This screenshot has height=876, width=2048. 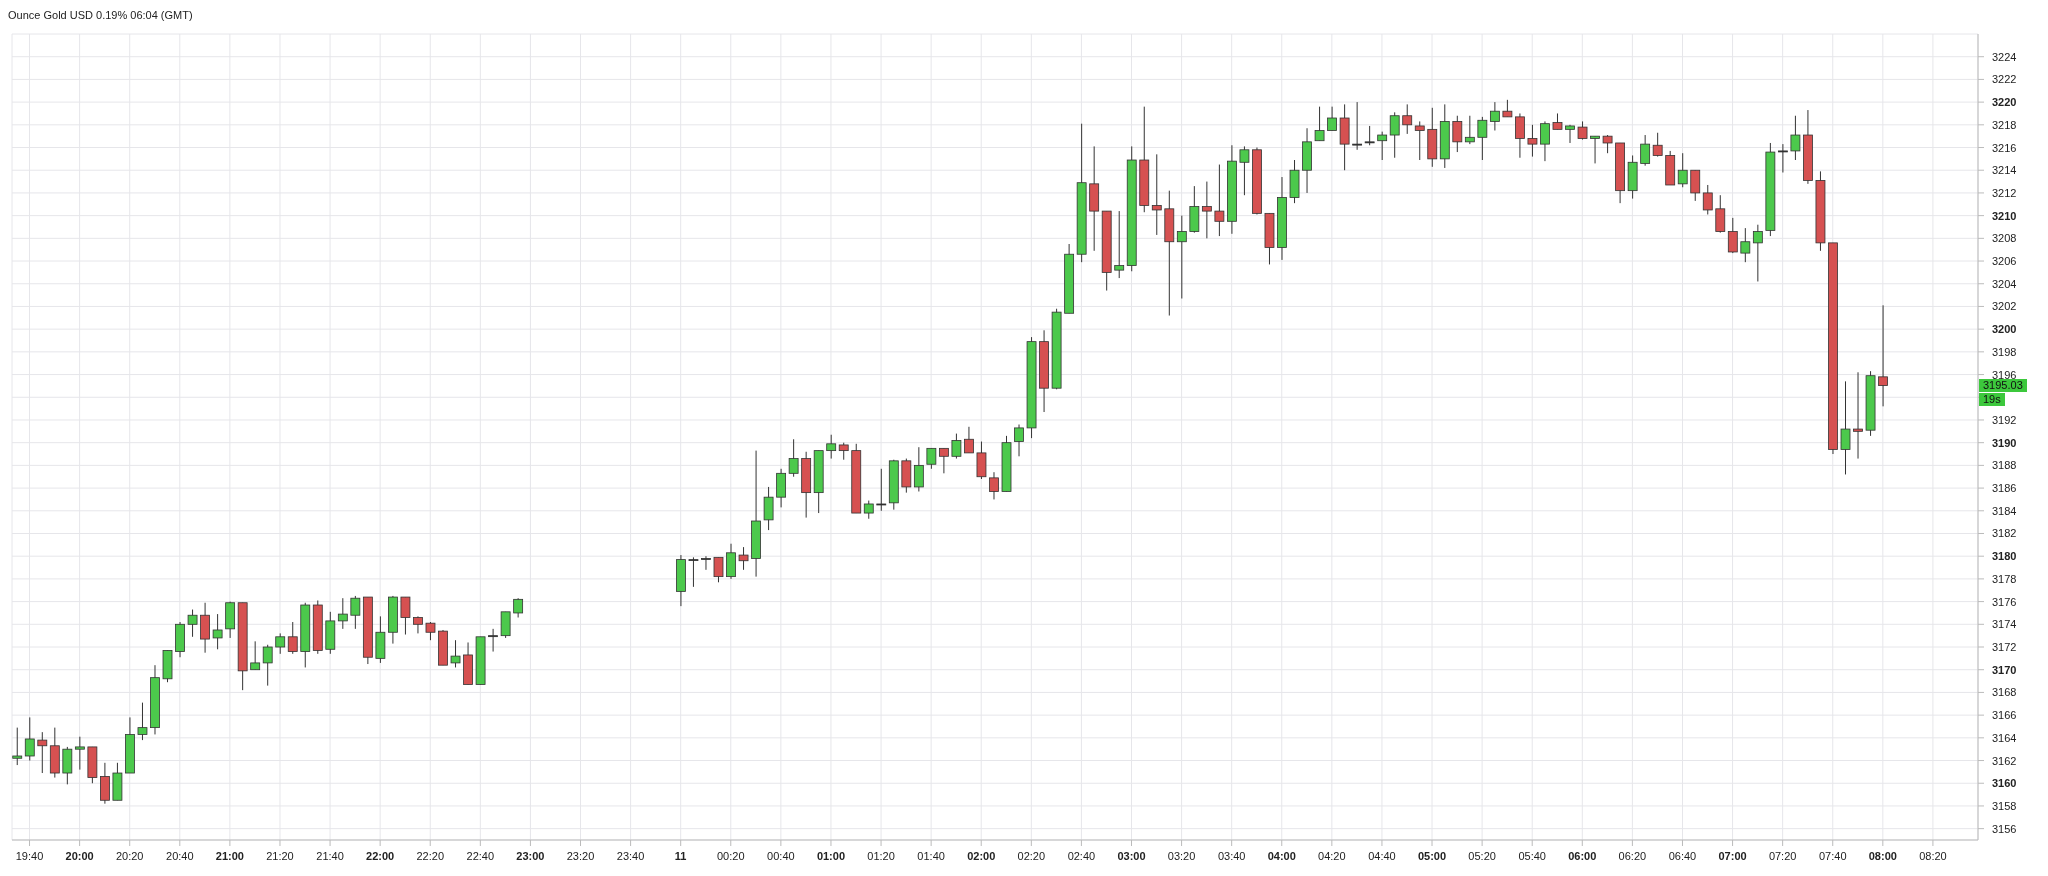 I want to click on y-tick-label: 3174, so click(x=2004, y=624).